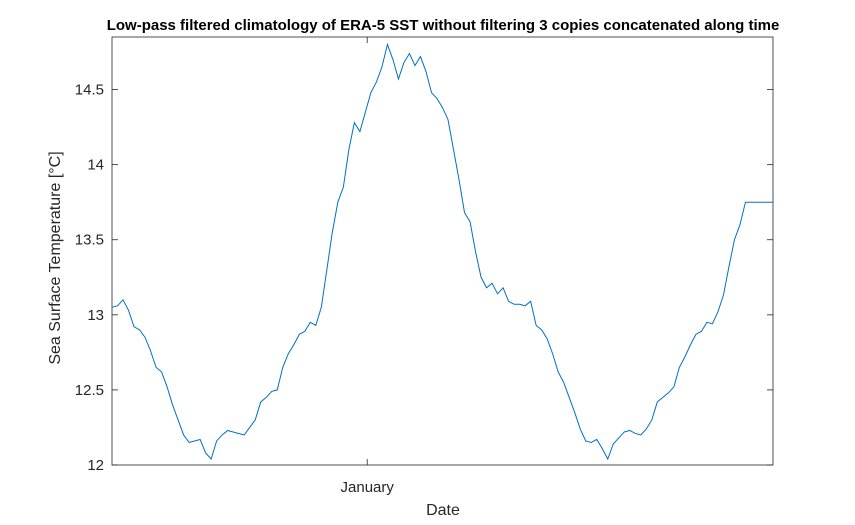 The height and width of the screenshot is (525, 855). What do you see at coordinates (89, 390) in the screenshot?
I see `y-tick-label: 12.5` at bounding box center [89, 390].